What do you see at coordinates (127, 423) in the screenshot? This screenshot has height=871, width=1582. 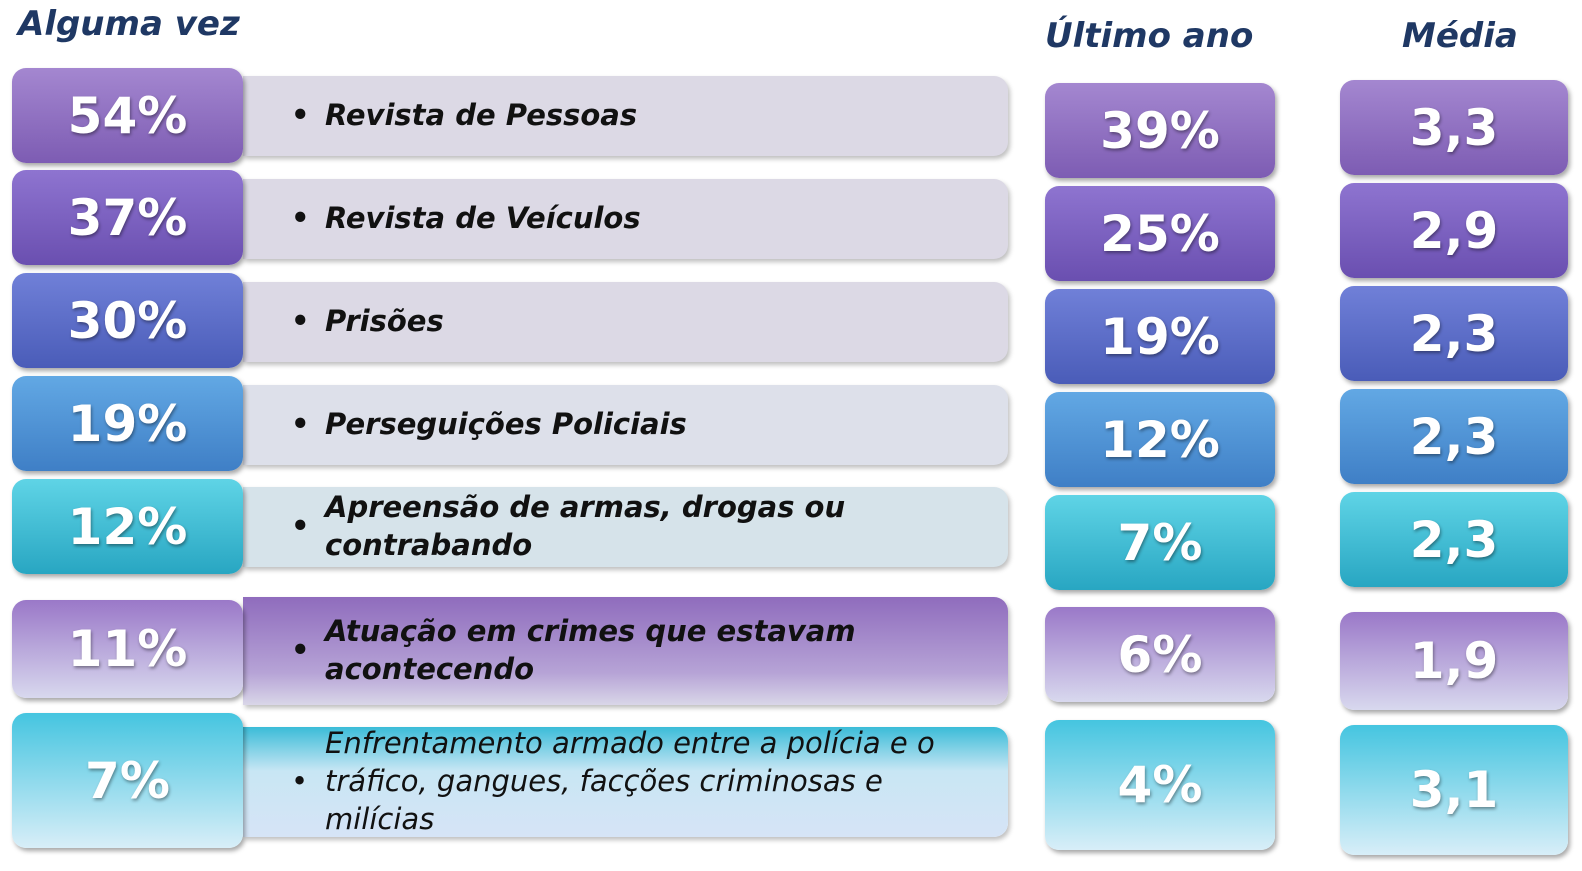 I see `ever-value: 19%` at bounding box center [127, 423].